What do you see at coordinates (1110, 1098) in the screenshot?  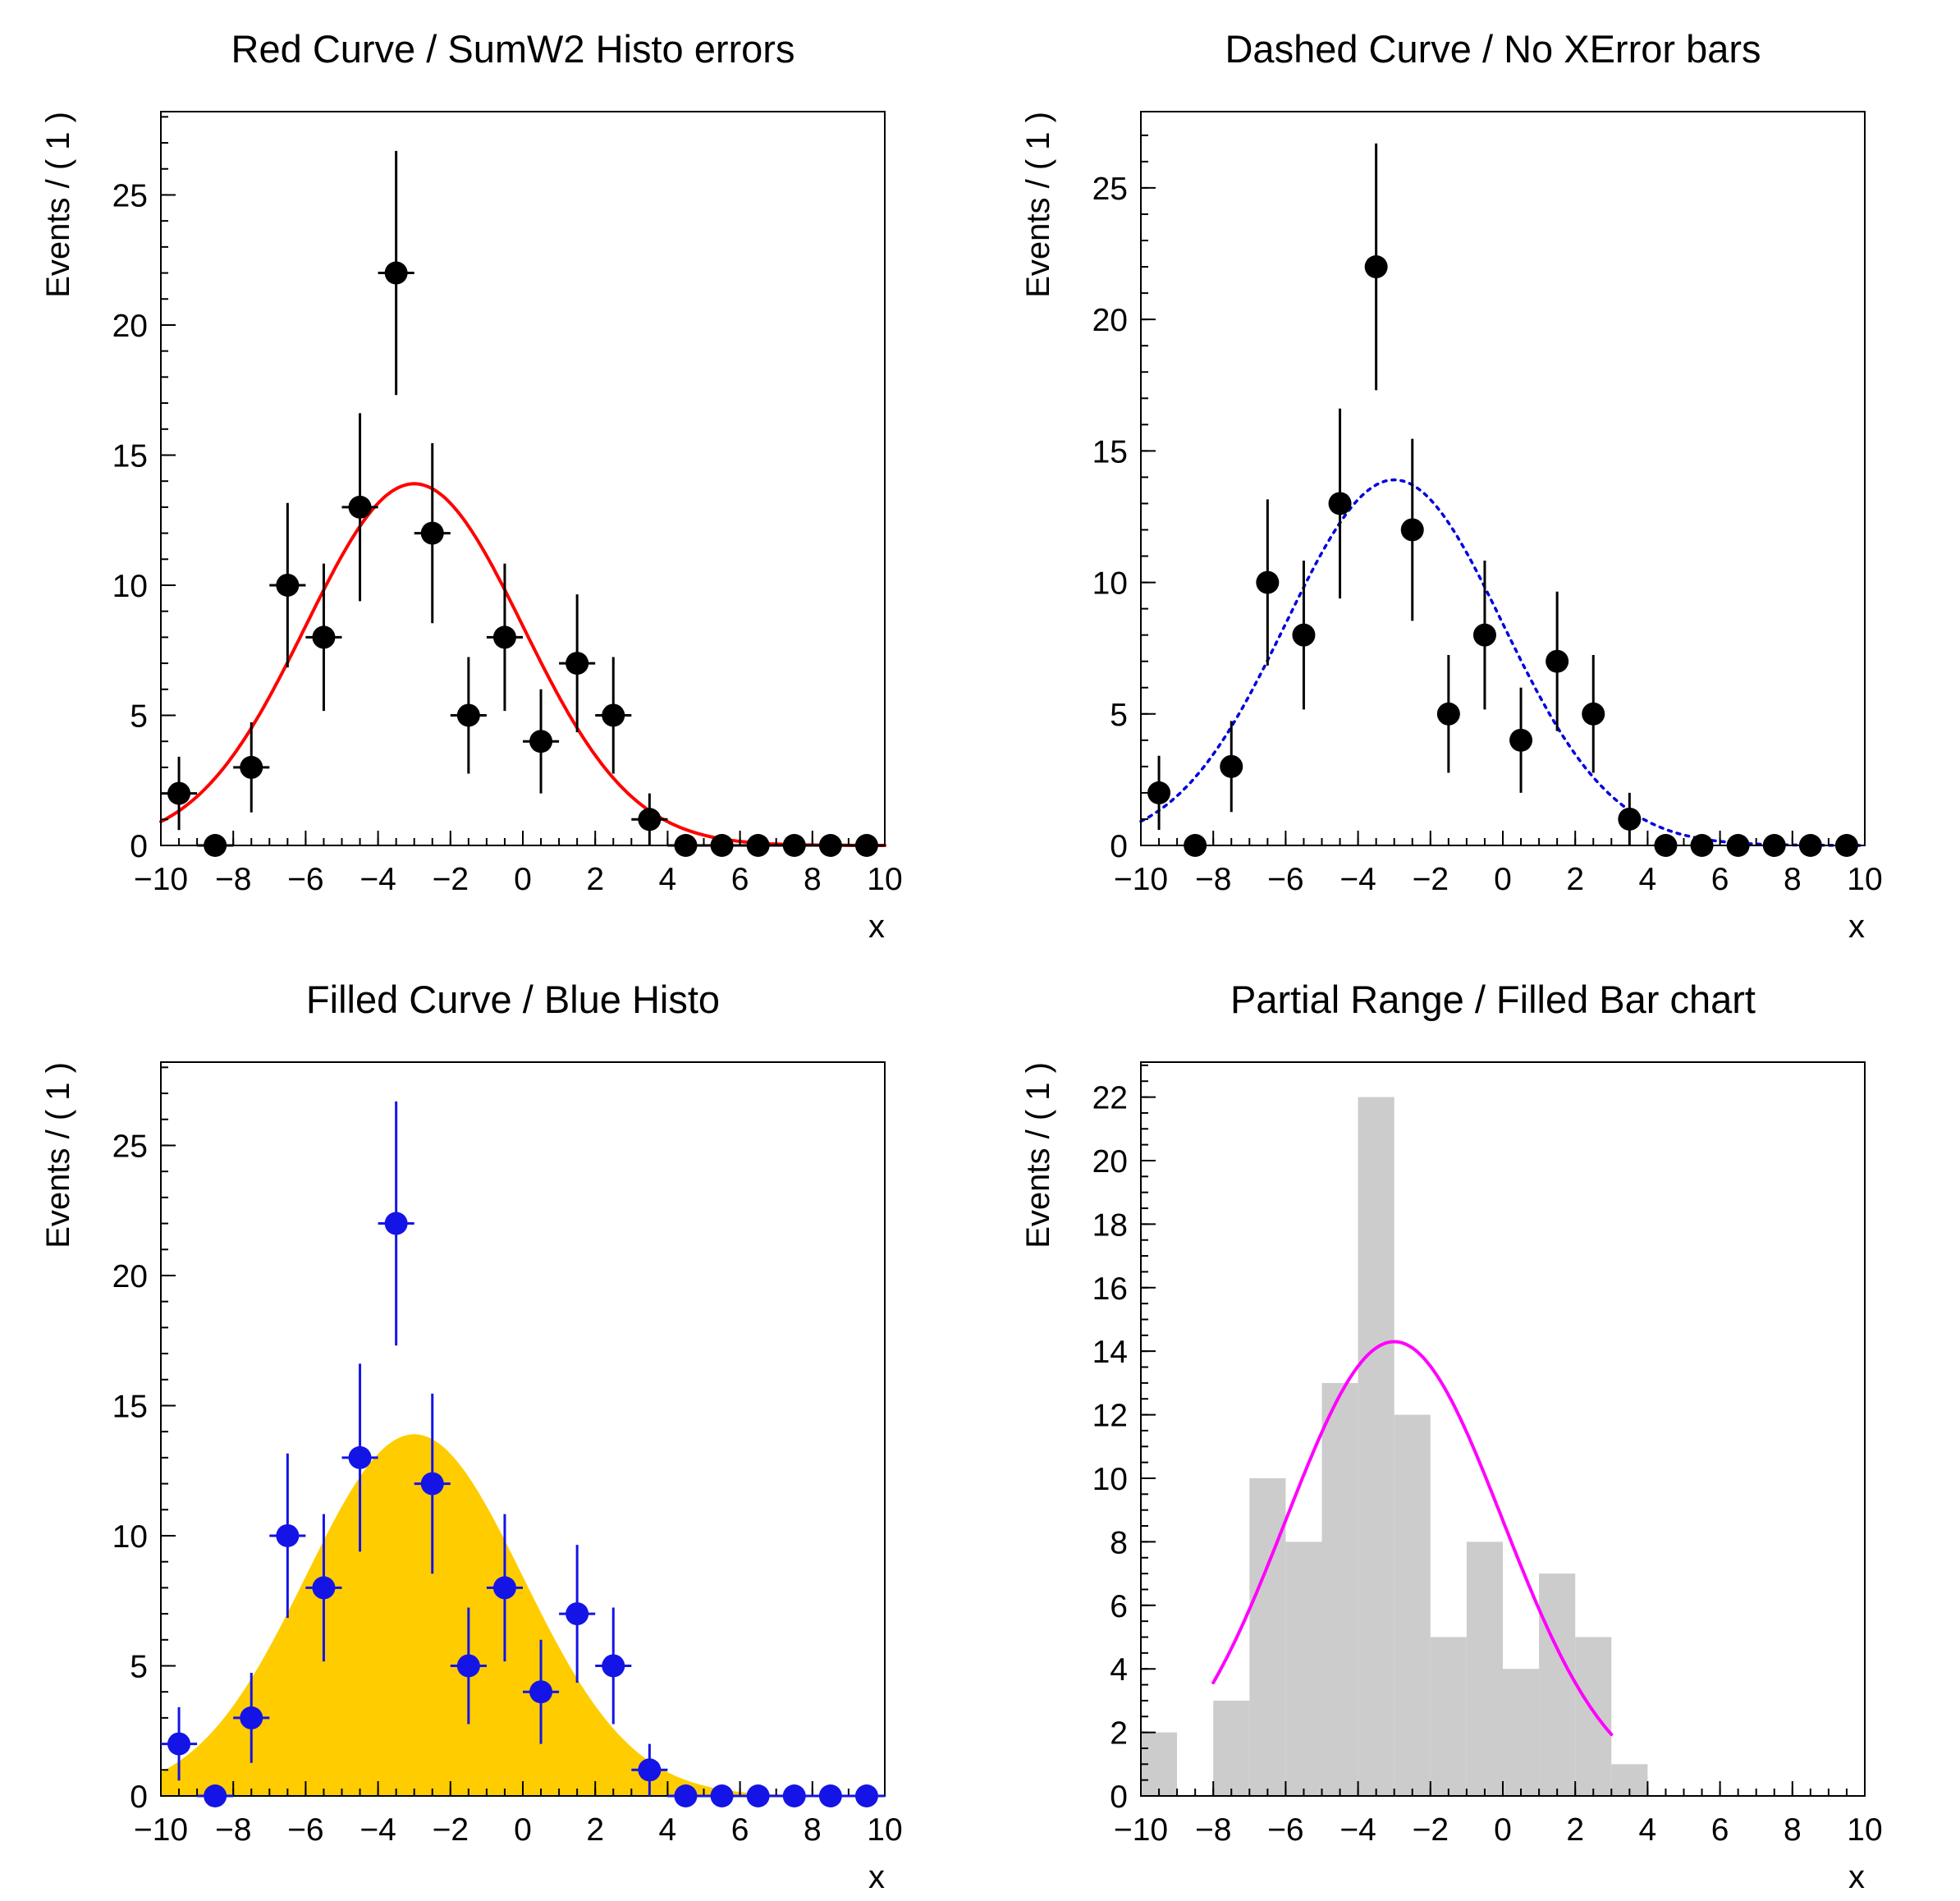 I see `svg-text: 22` at bounding box center [1110, 1098].